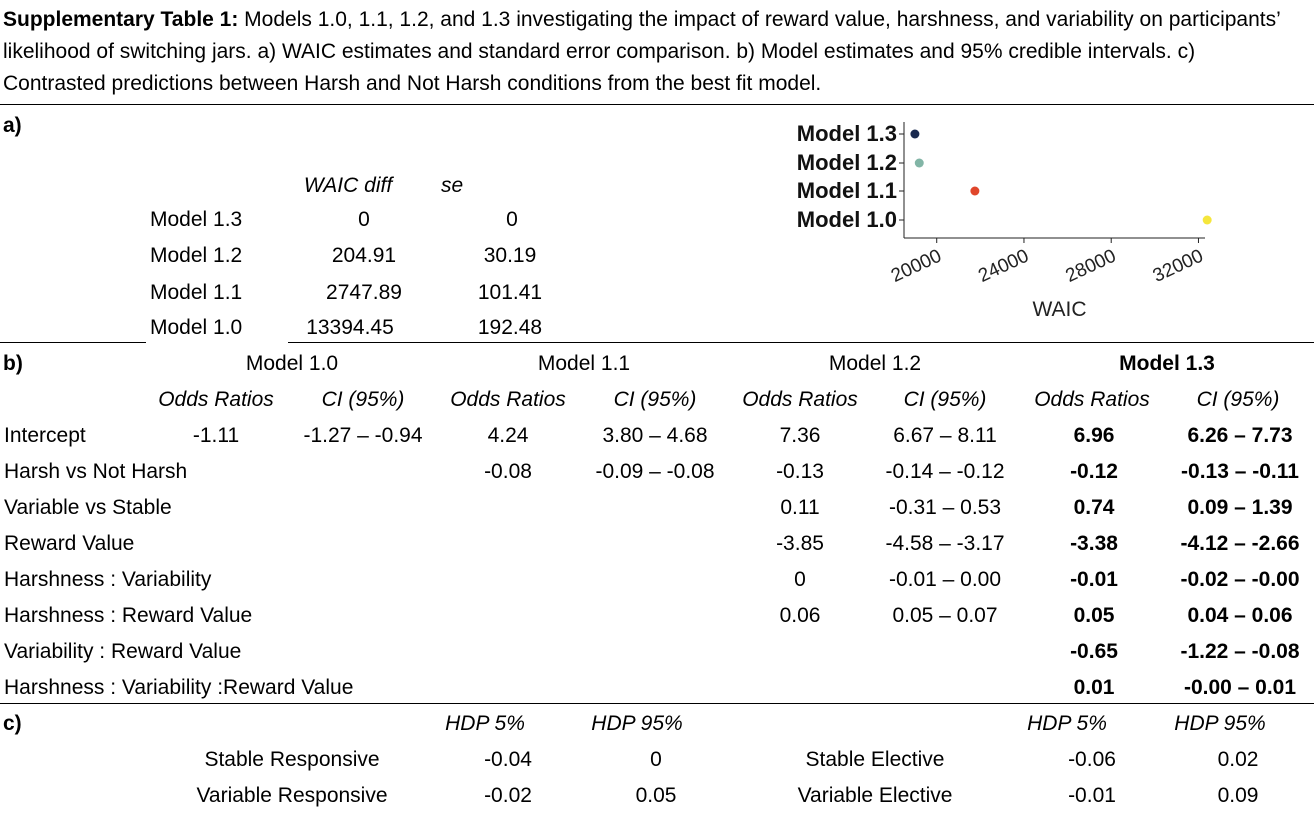 The image size is (1314, 818). I want to click on contrast-hdp5: -0.06, so click(1092, 759).